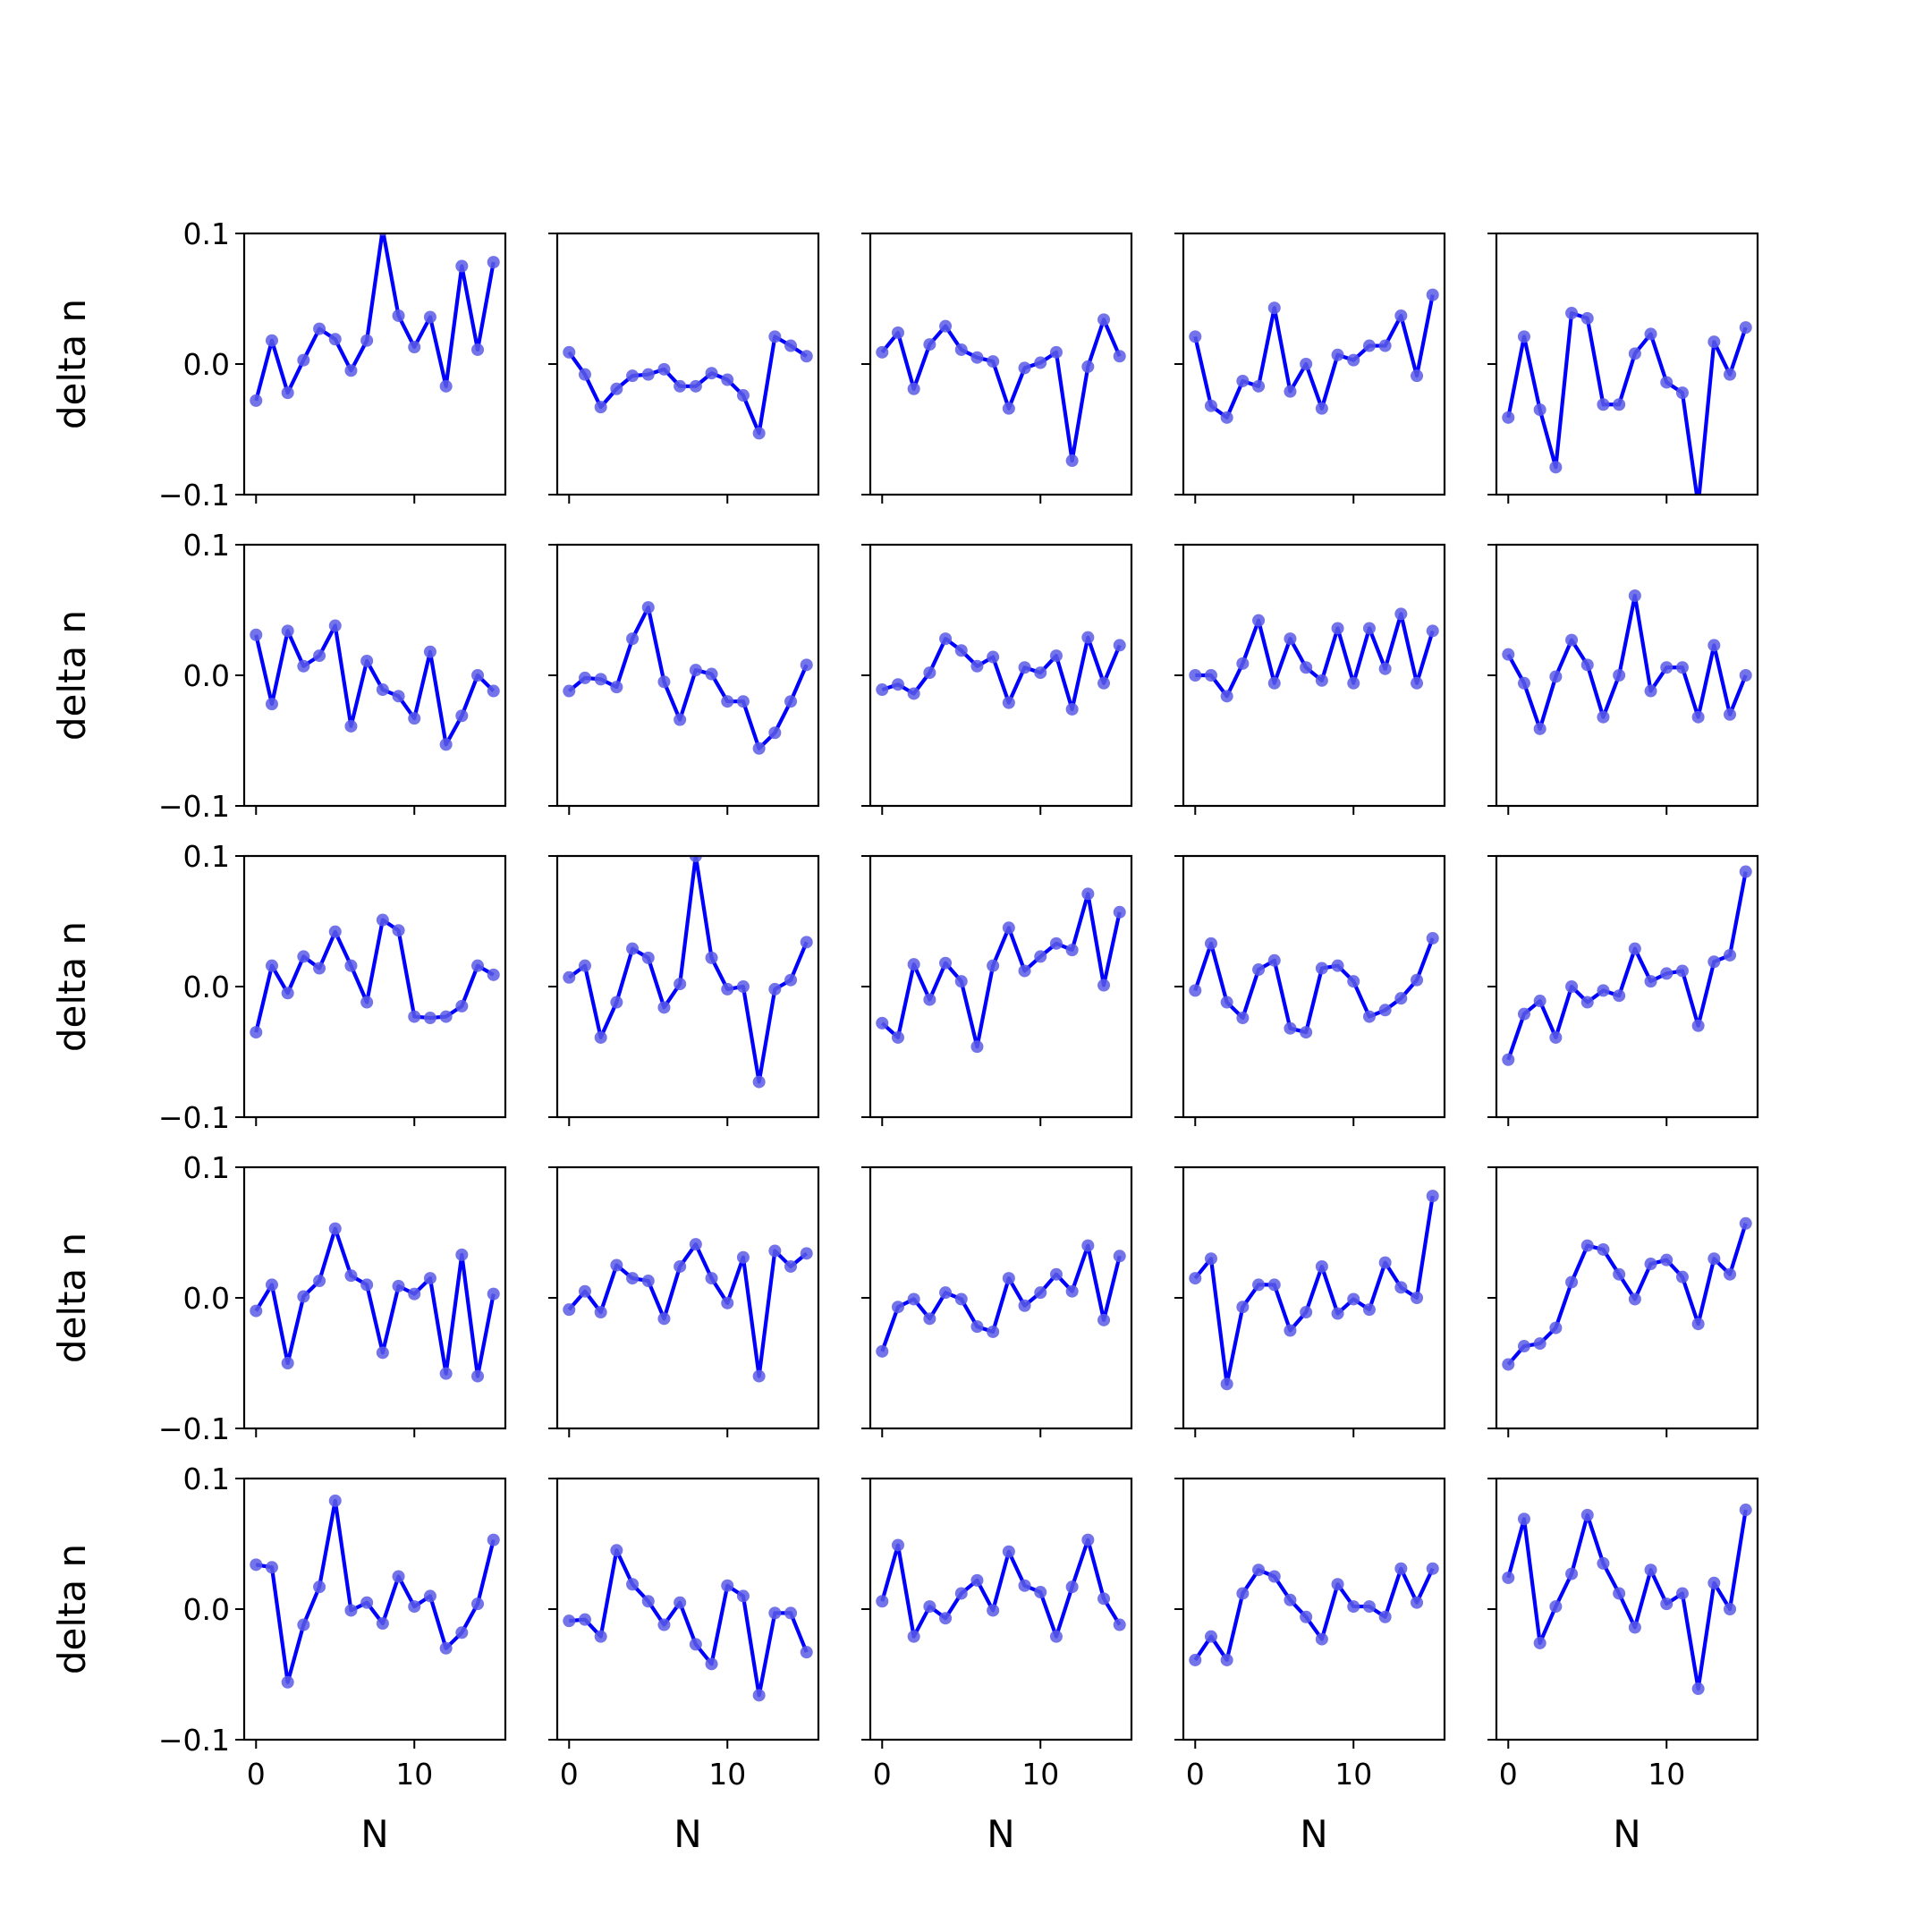 The image size is (1932, 1932). What do you see at coordinates (882, 1774) in the screenshot?
I see `x-tick-label: 0` at bounding box center [882, 1774].